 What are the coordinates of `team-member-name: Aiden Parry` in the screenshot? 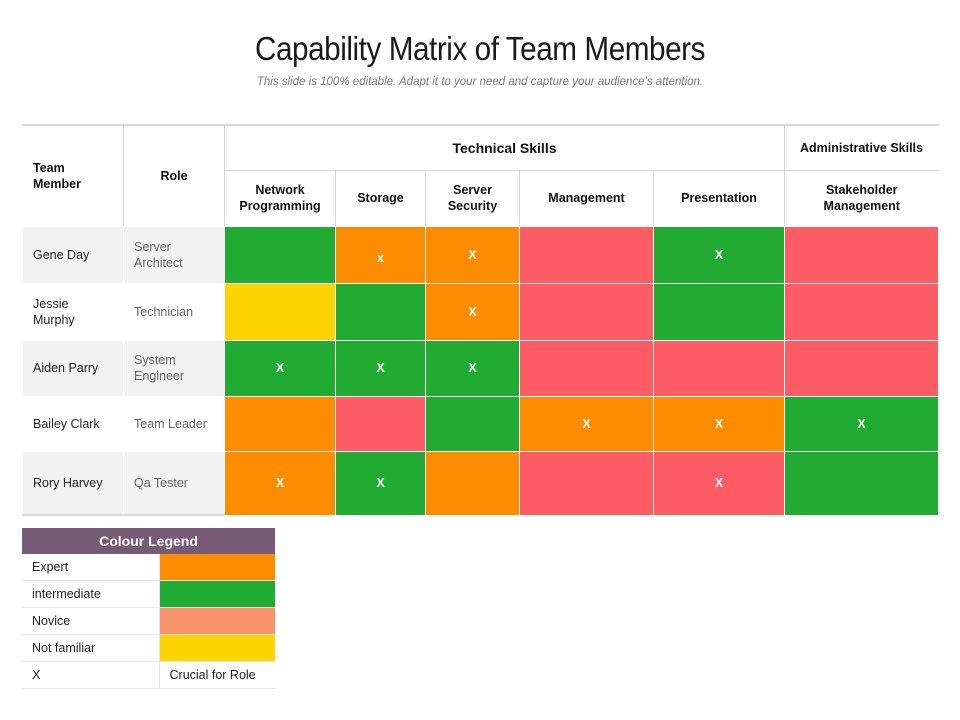 It's located at (73, 368).